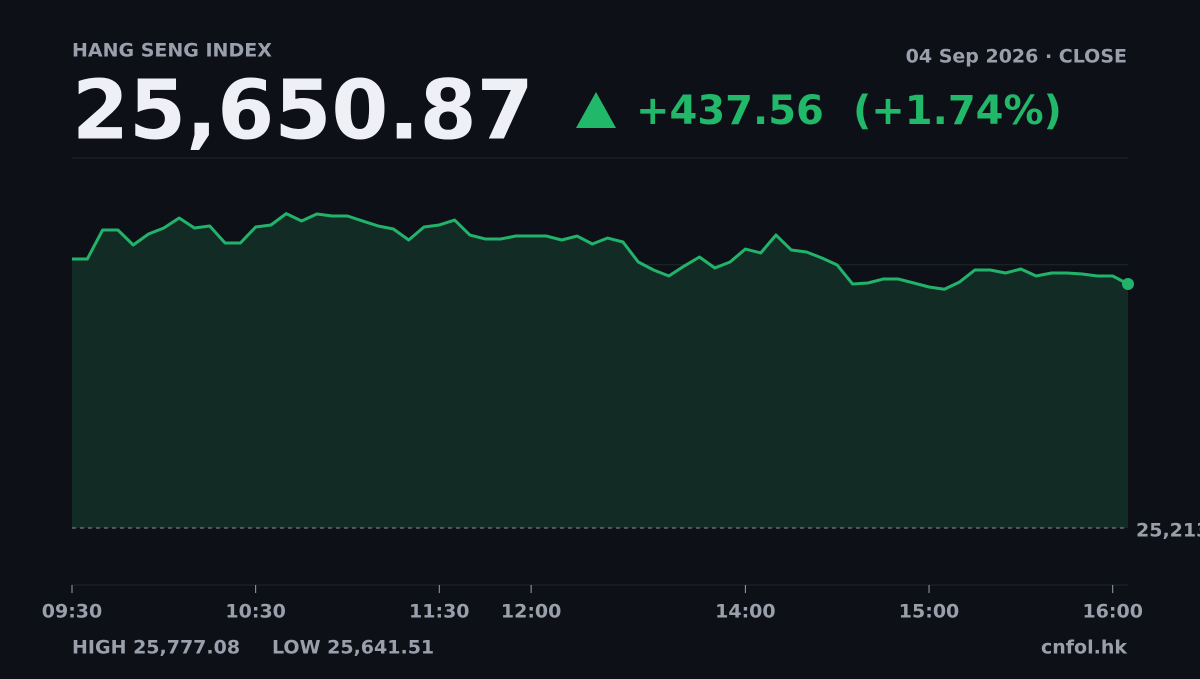  Describe the element at coordinates (72, 612) in the screenshot. I see `x-tick-label: 09:30` at that location.